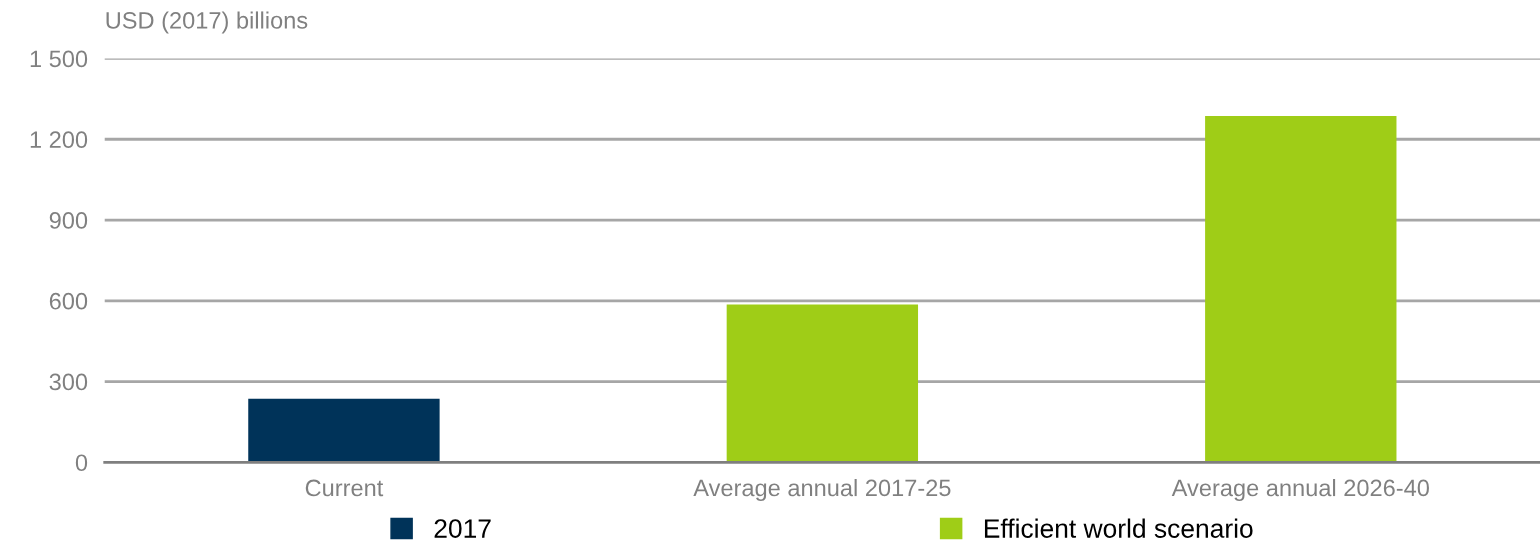  I want to click on x-tick-label: Current, so click(344, 488).